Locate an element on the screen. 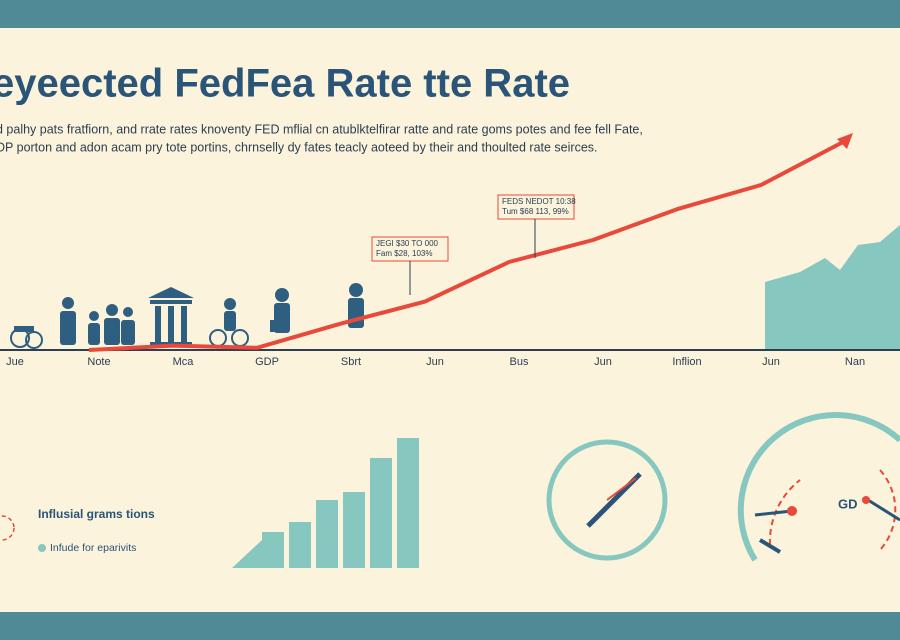 This screenshot has width=900, height=640. x-tick-label: Nan is located at coordinates (855, 362).